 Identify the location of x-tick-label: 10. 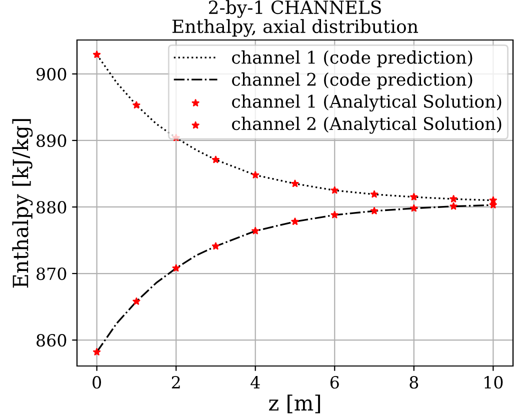
(493, 382).